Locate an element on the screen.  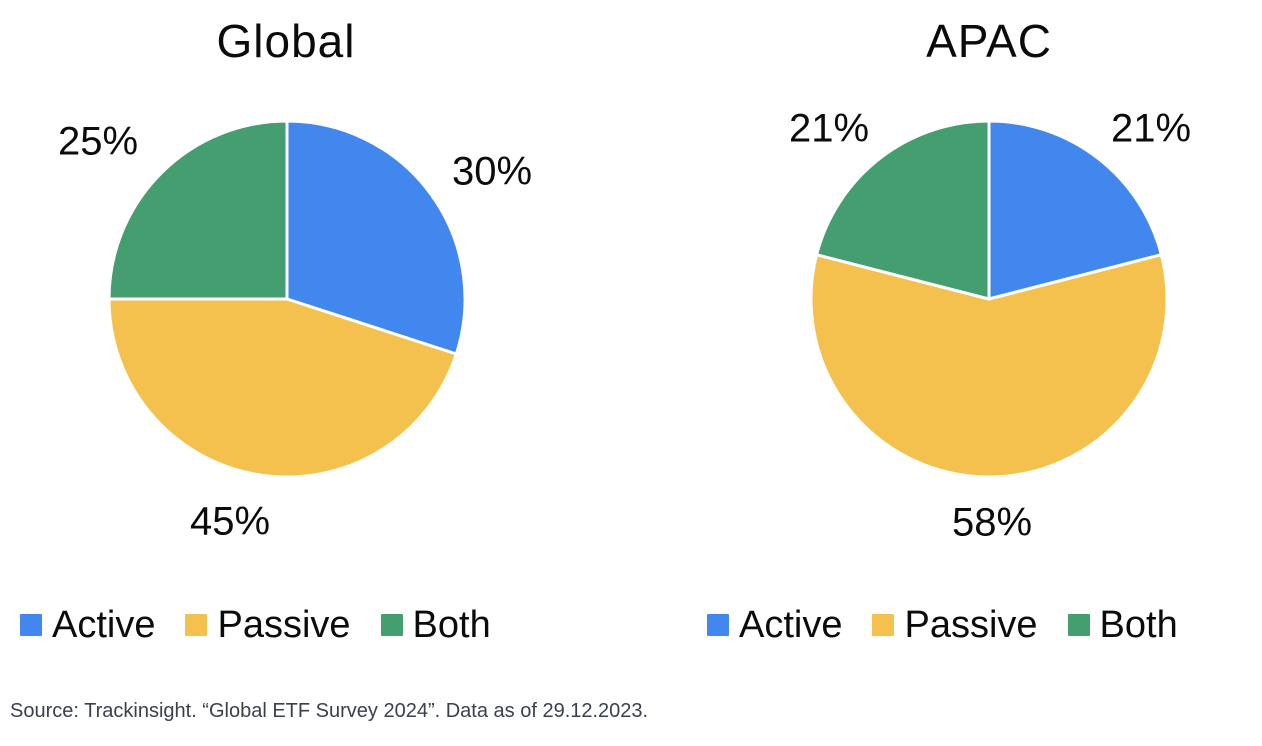
slice-label-apac-passive: 58% is located at coordinates (992, 522).